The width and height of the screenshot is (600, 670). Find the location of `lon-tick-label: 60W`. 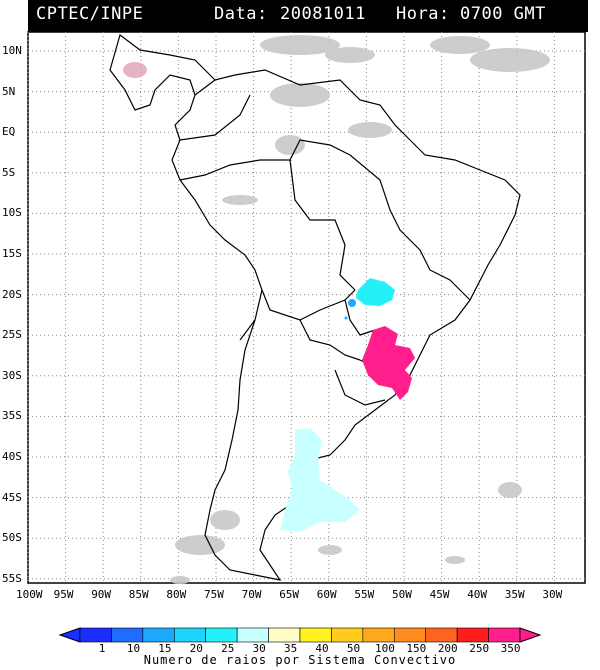

lon-tick-label: 60W is located at coordinates (326, 594).